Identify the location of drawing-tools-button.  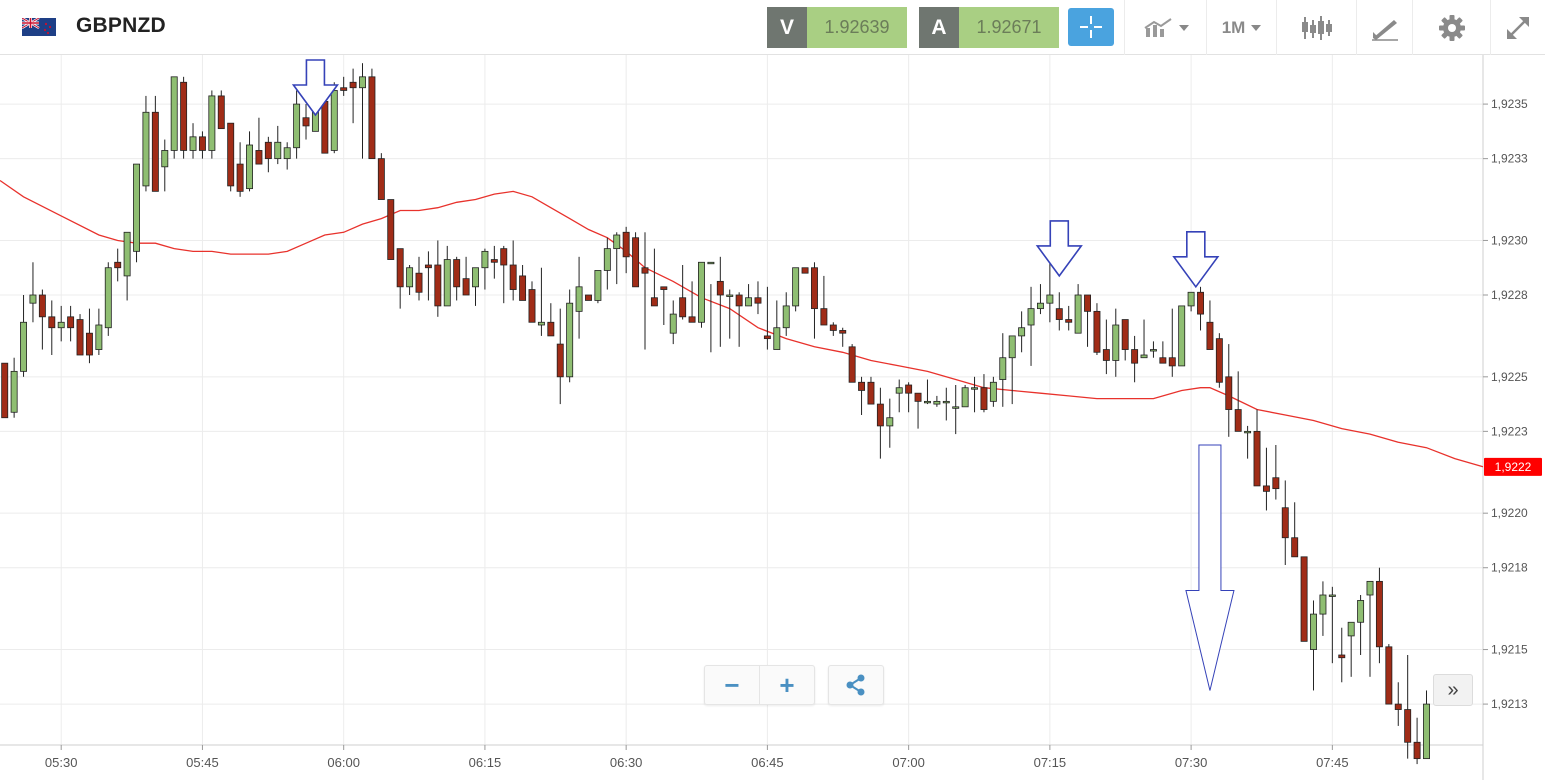
(1384, 27).